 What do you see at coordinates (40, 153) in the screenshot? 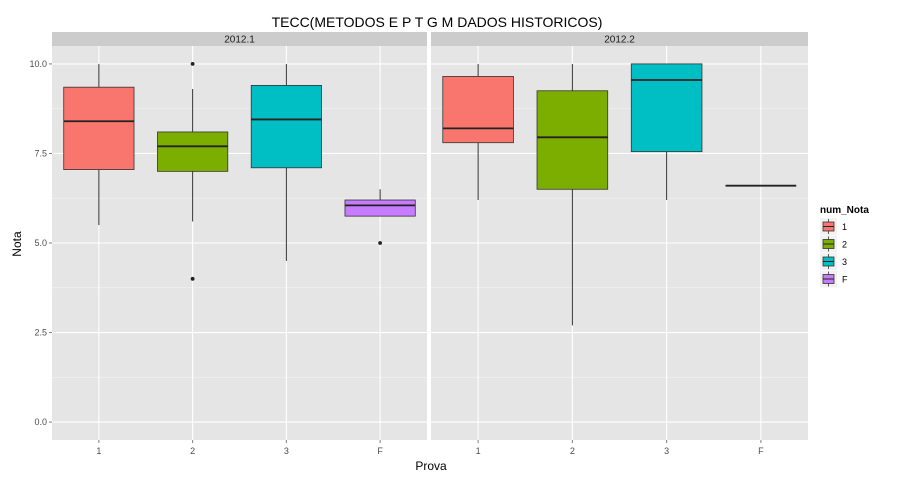
I see `y-tick-label: 7.5` at bounding box center [40, 153].